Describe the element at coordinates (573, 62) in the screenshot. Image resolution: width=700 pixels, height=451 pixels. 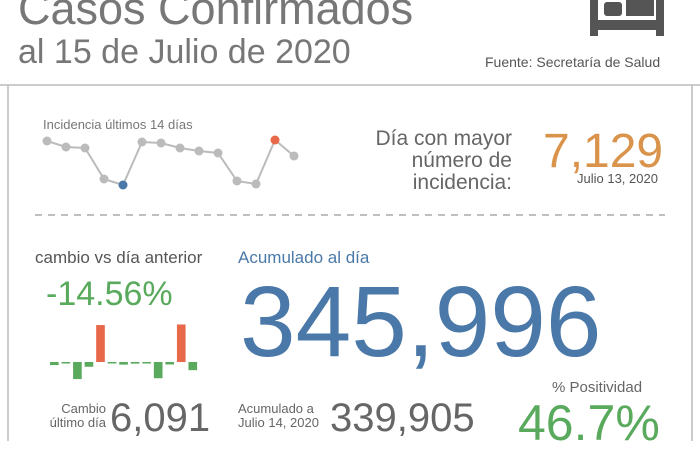
I see `source: Fuente: Secretaría de Salud` at that location.